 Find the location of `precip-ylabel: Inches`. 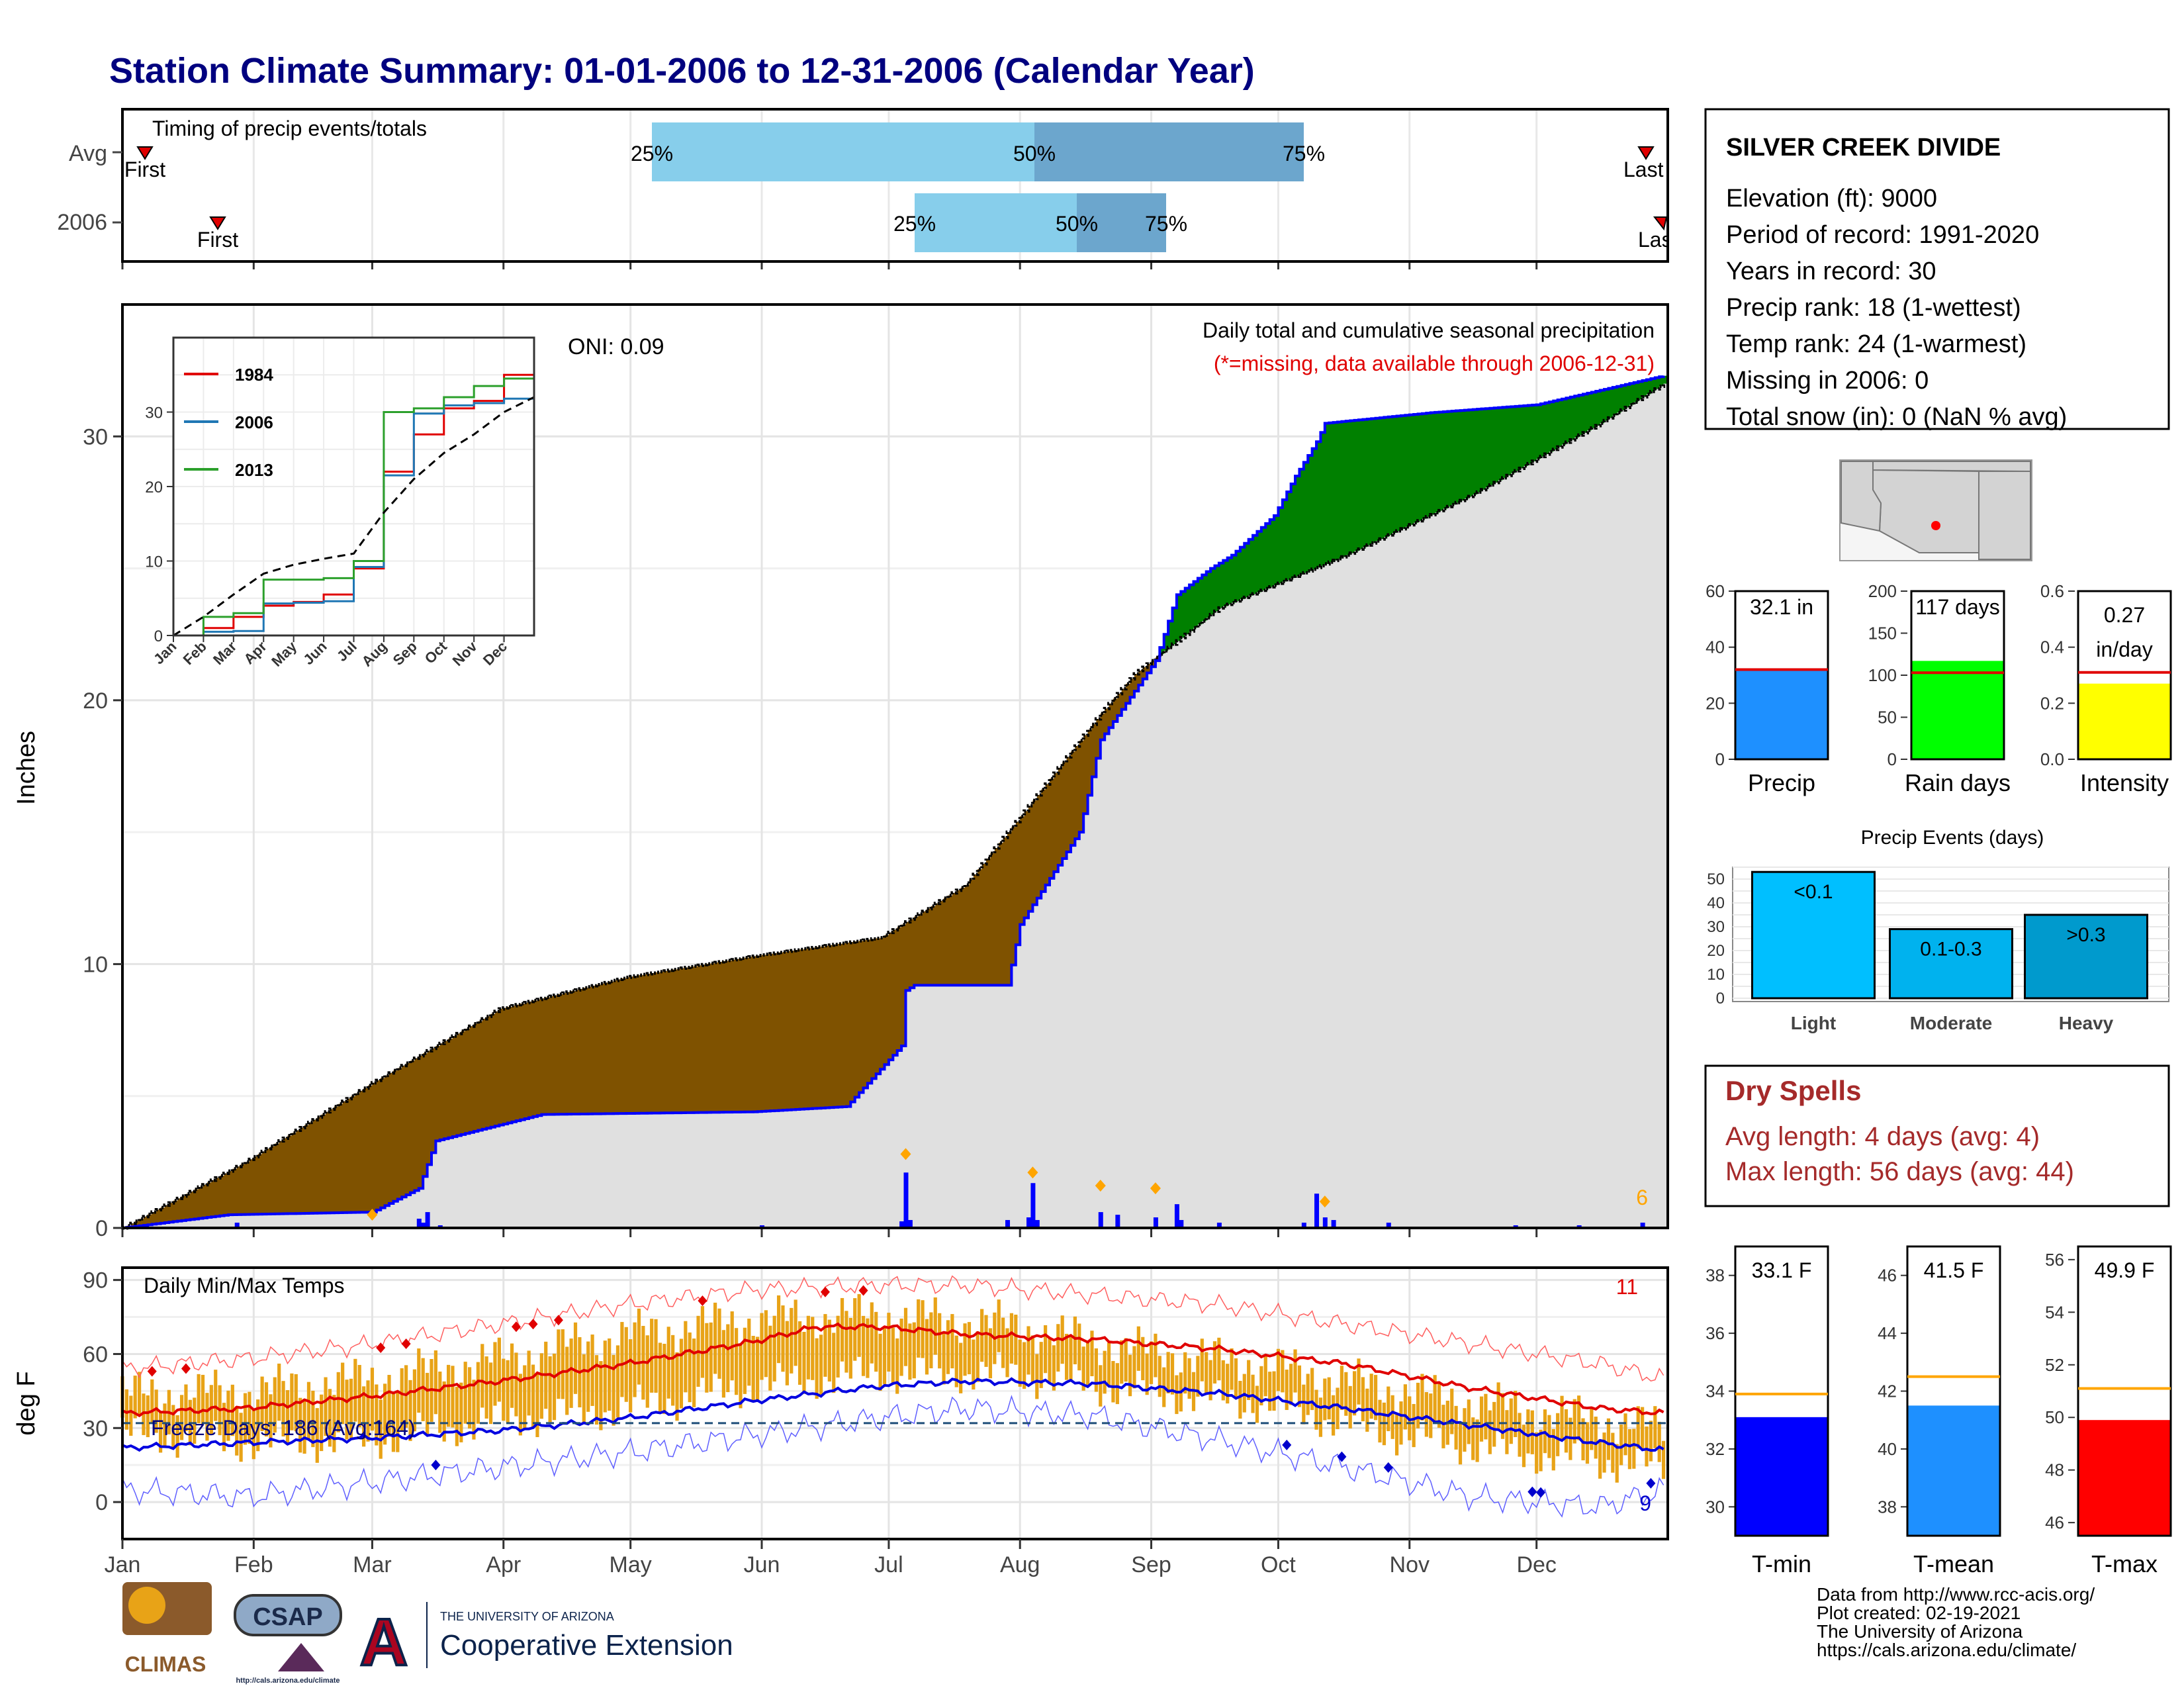

precip-ylabel: Inches is located at coordinates (26, 768).